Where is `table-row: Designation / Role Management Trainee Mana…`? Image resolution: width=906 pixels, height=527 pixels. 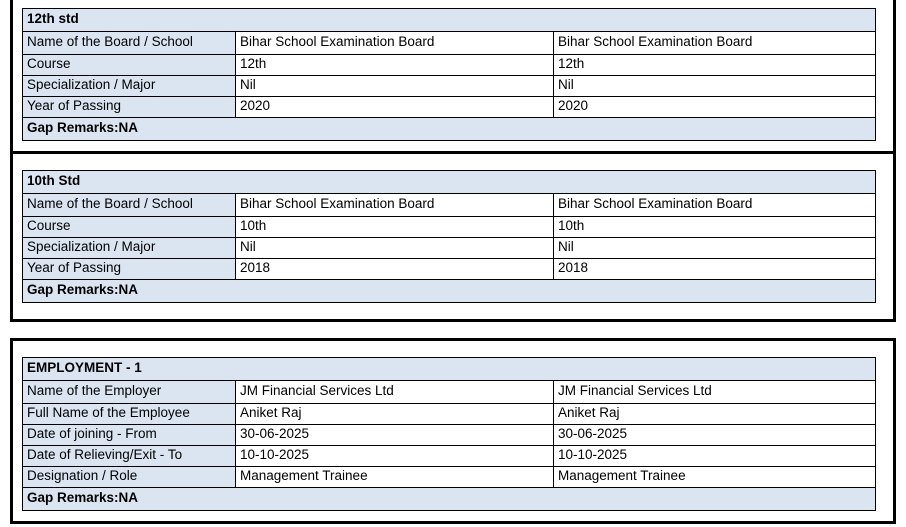
table-row: Designation / Role Management Trainee Mana… is located at coordinates (449, 476).